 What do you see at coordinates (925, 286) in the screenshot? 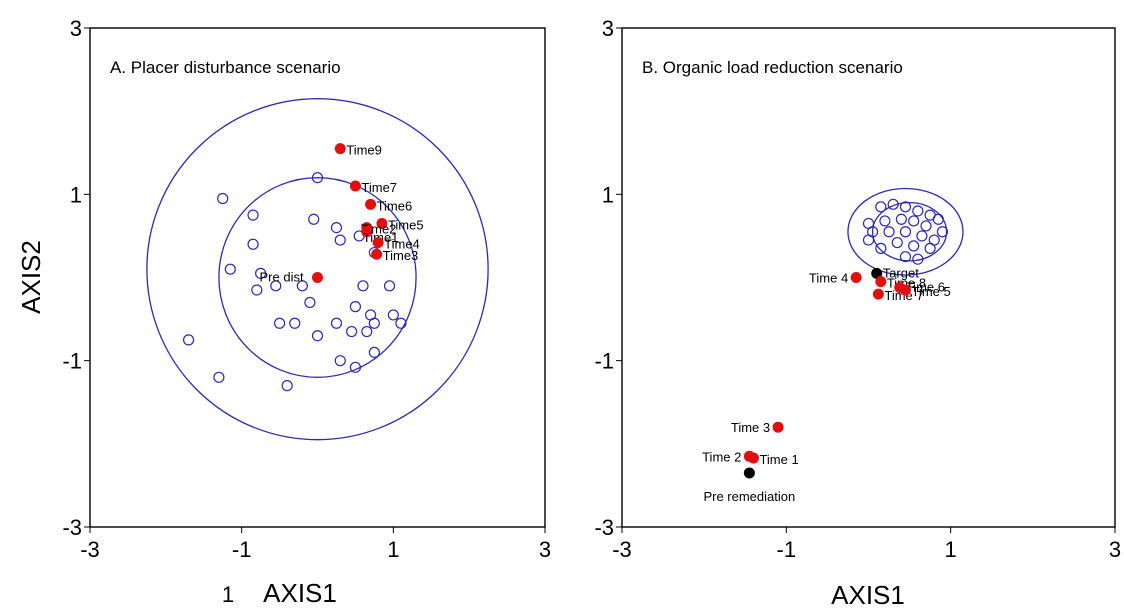
I see `test-site-label: Time 6` at bounding box center [925, 286].